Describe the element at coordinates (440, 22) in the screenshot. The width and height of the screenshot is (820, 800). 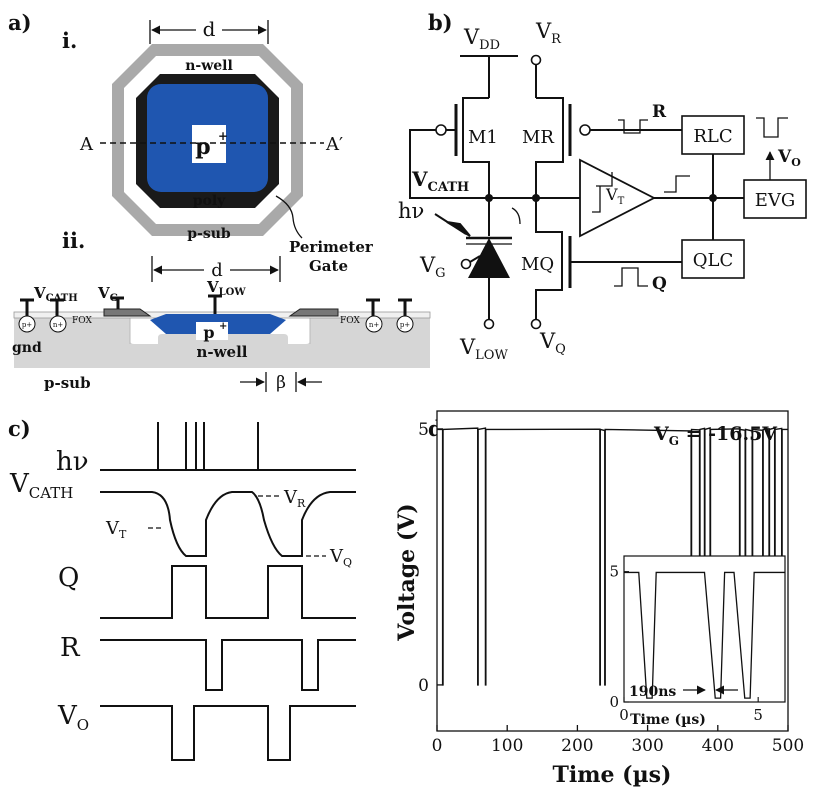
I see `panel-b-label: b)` at that location.